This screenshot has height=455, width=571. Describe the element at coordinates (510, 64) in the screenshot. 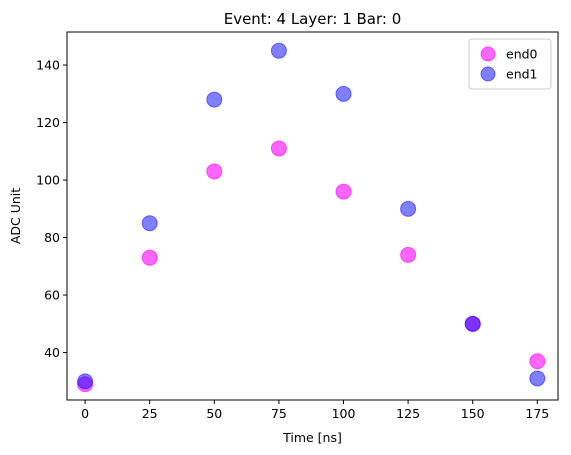

I see `legend: end0 end1` at that location.